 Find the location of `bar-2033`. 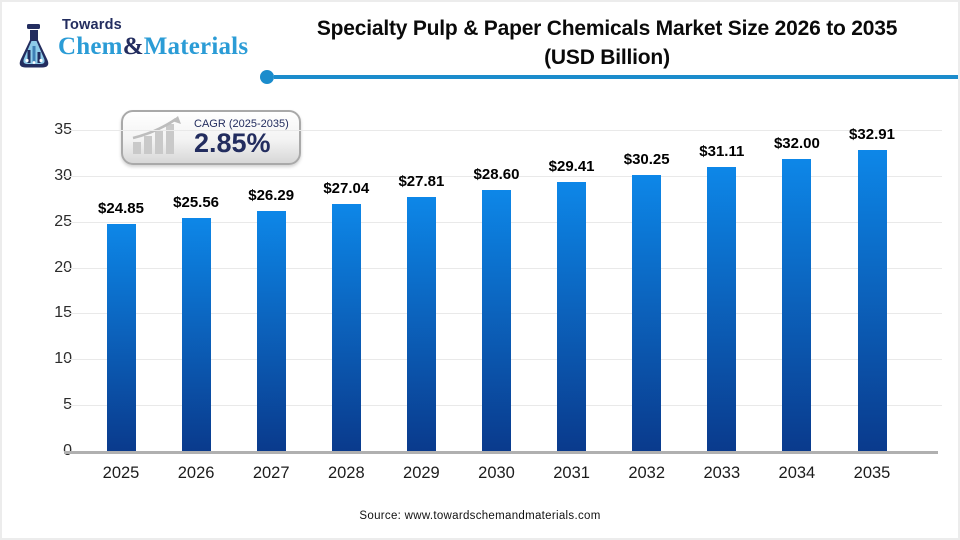

bar-2033 is located at coordinates (722, 309).